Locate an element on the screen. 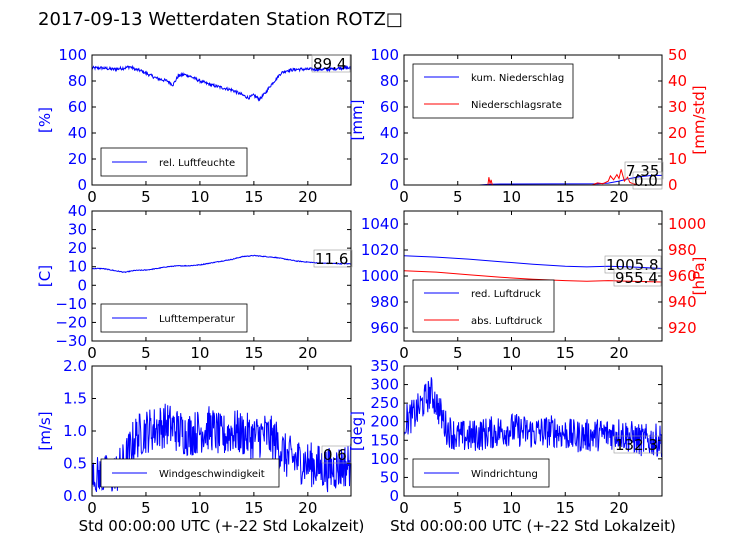 The width and height of the screenshot is (736, 552). value-readout: 955.4 is located at coordinates (636, 278).